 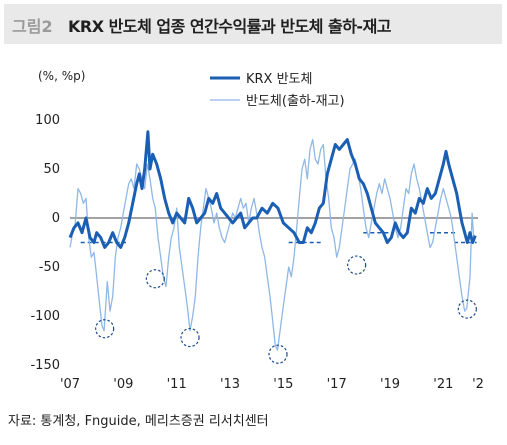 I want to click on x-tick-label: '11, so click(x=177, y=384).